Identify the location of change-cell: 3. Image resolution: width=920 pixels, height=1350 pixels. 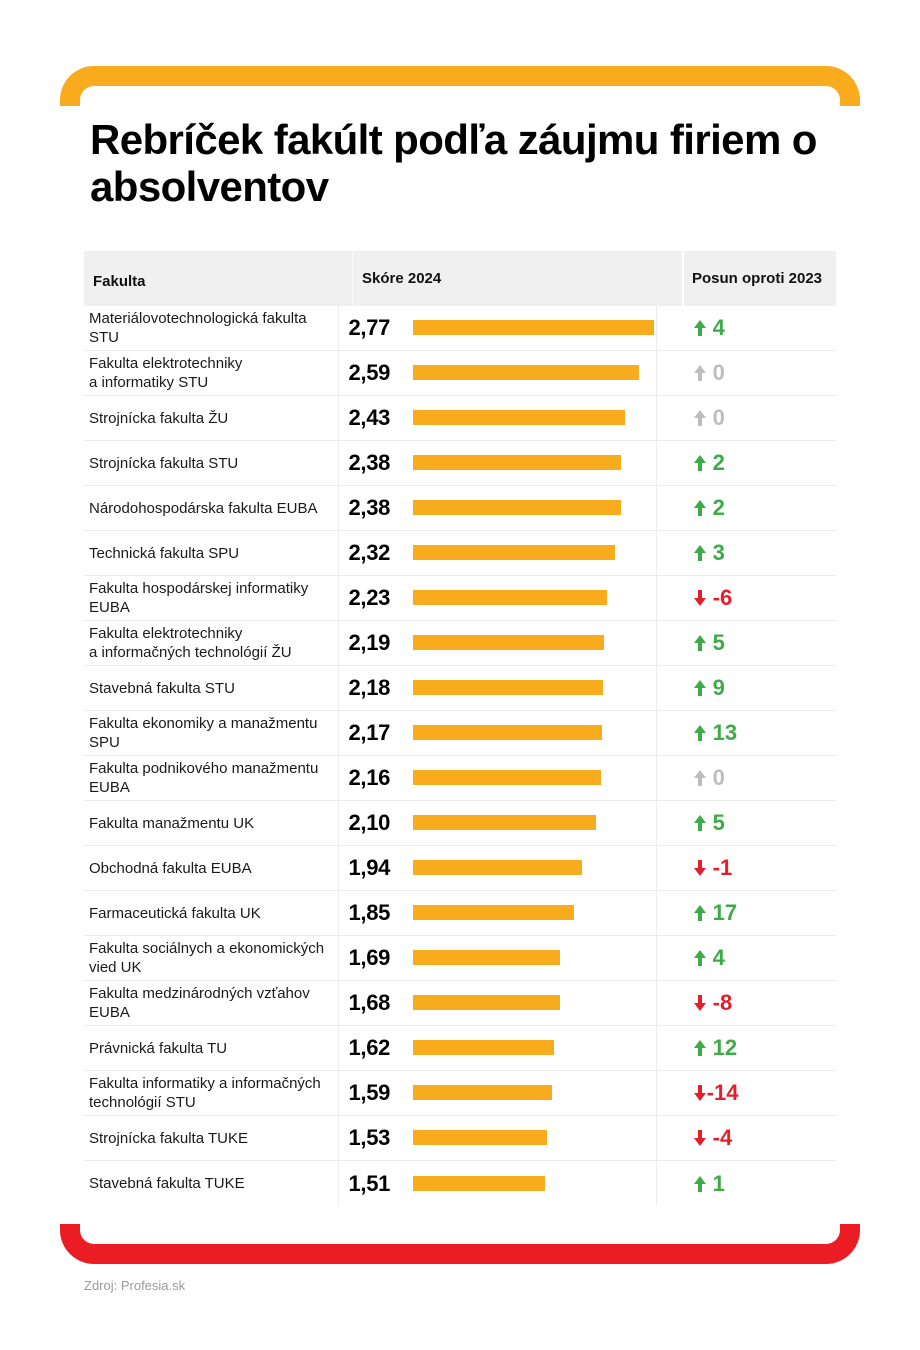
(745, 553).